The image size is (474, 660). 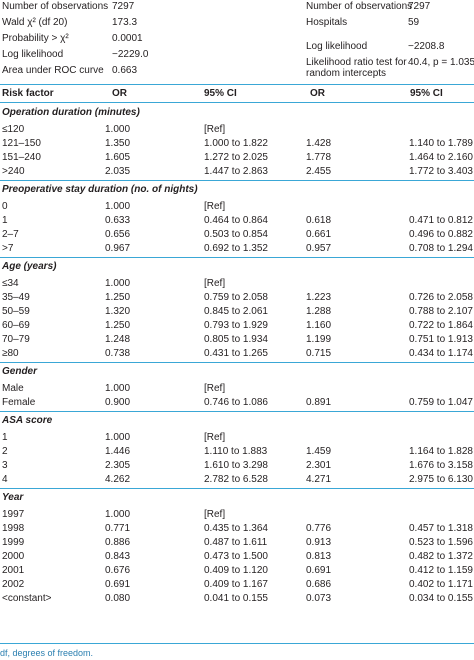 I want to click on cell-or-2: 0.686, so click(x=319, y=584).